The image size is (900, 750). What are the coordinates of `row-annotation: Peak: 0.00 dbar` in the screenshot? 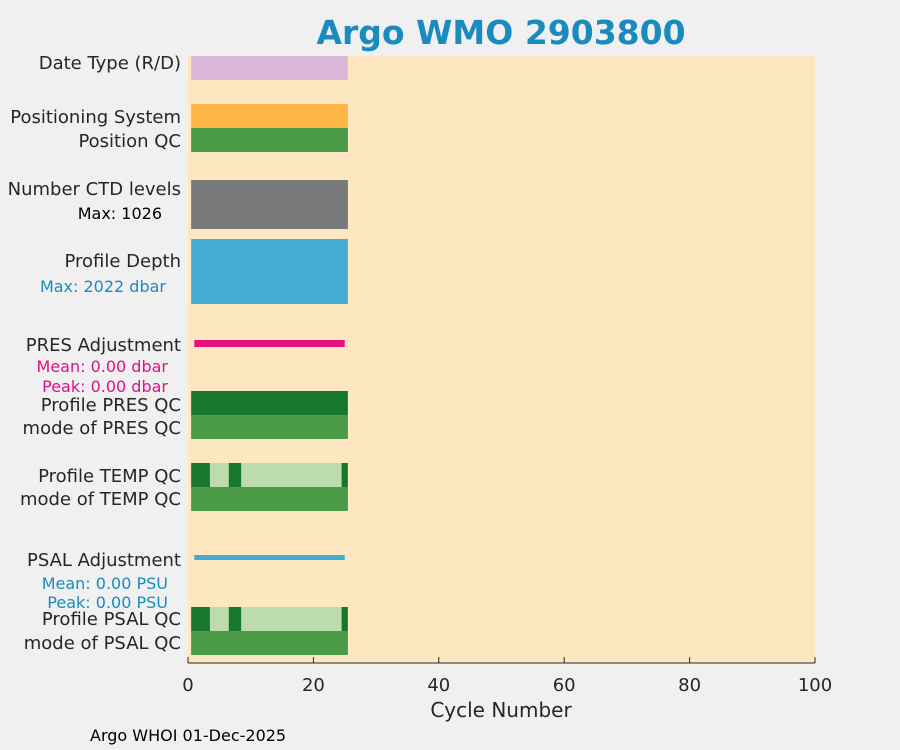 It's located at (105, 386).